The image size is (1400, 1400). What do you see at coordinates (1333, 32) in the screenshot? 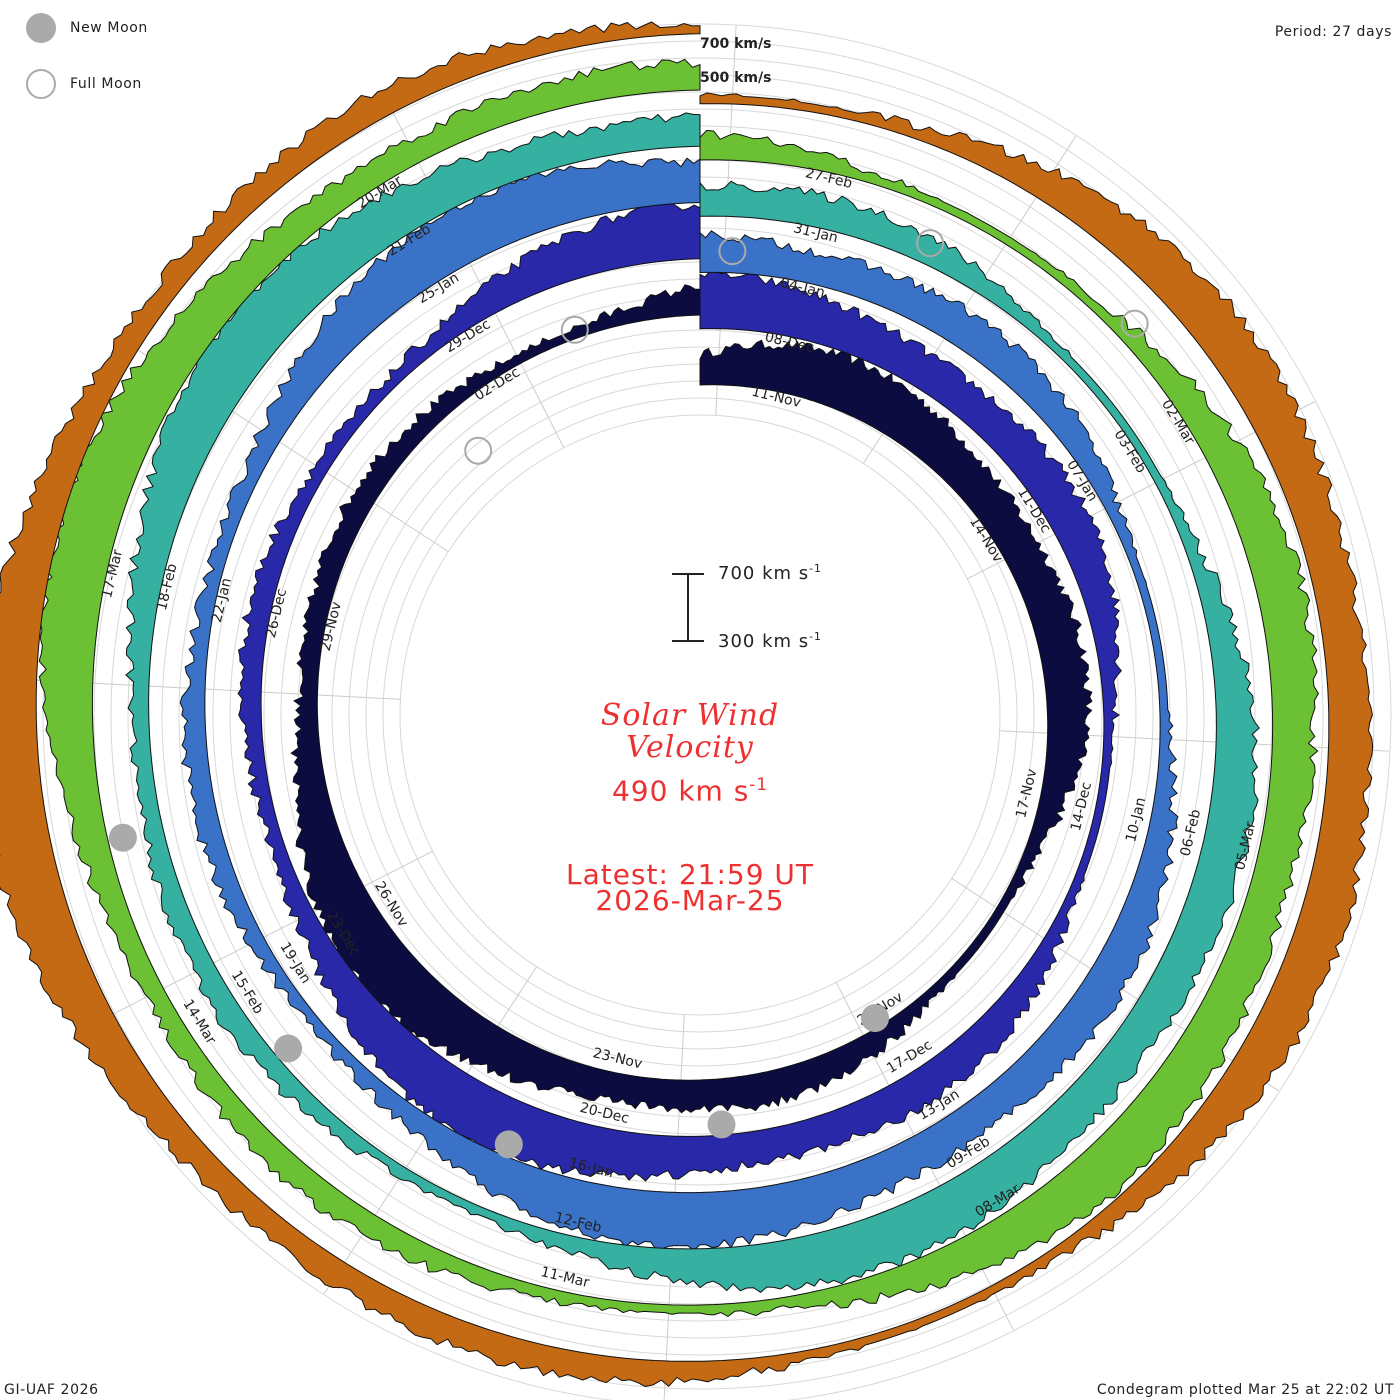
I see `period-label: Period: 27 days` at bounding box center [1333, 32].